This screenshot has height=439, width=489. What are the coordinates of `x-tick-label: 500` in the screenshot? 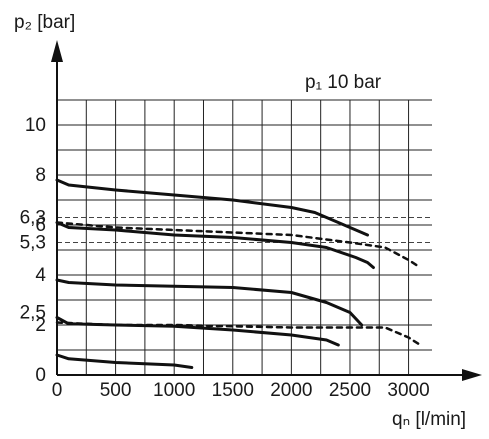 It's located at (116, 390).